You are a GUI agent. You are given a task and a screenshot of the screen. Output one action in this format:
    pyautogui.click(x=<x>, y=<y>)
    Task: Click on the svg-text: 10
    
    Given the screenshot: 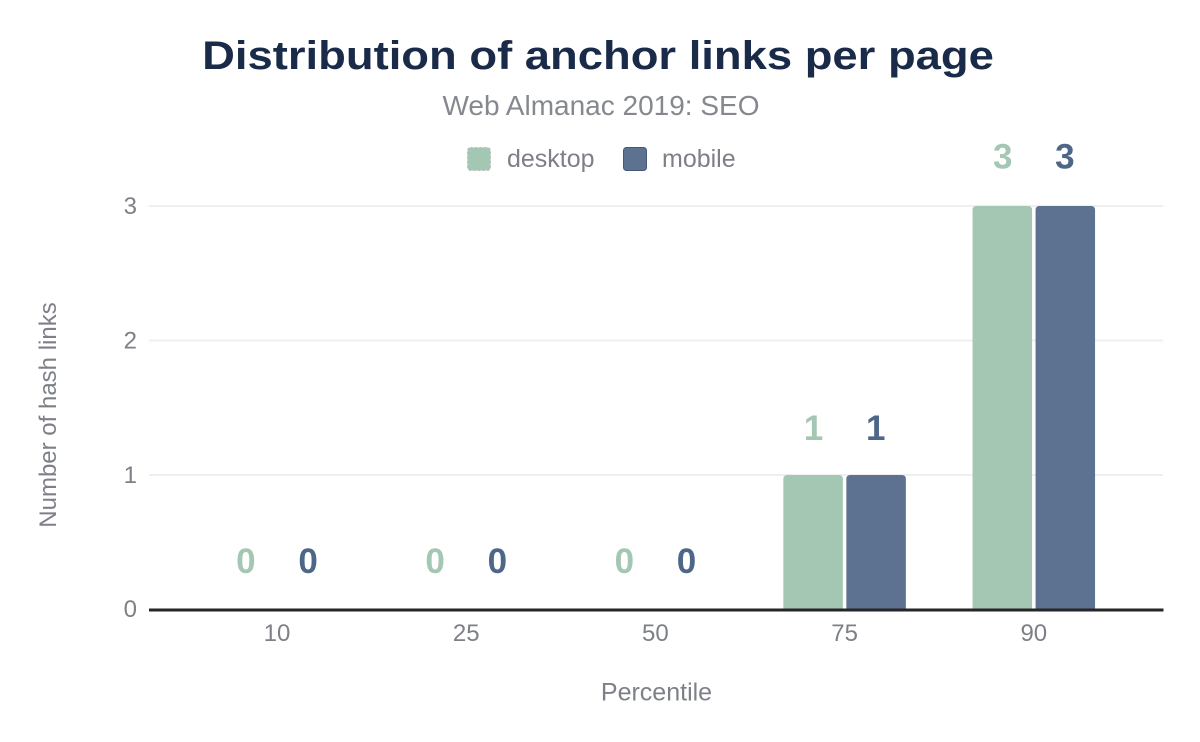 What is the action you would take?
    pyautogui.click(x=277, y=633)
    